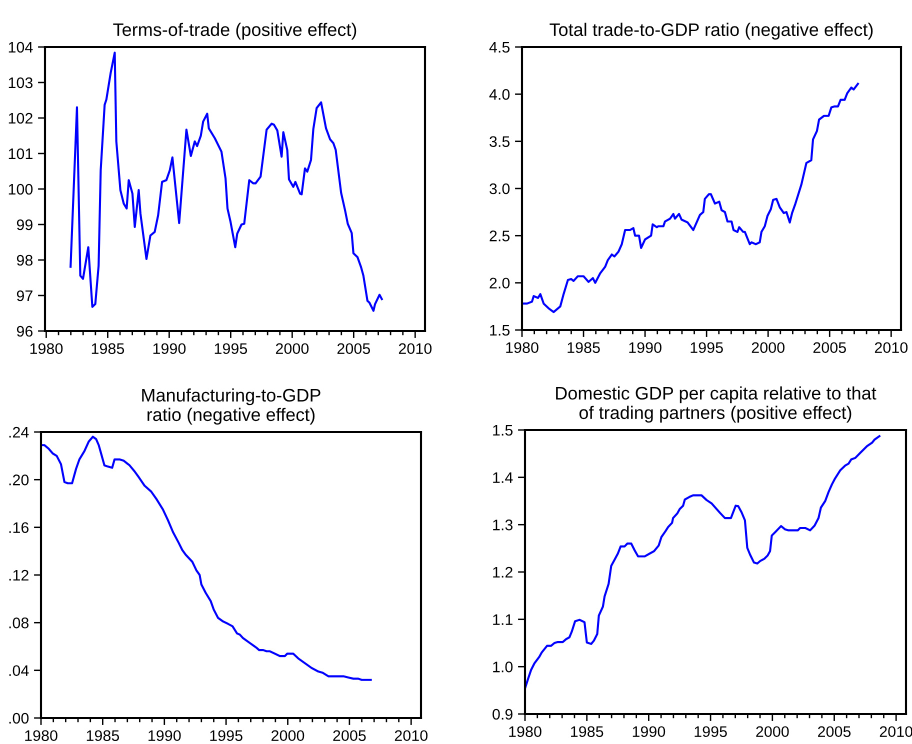 The height and width of the screenshot is (744, 912). I want to click on y-tick-label: 4.0, so click(499, 94).